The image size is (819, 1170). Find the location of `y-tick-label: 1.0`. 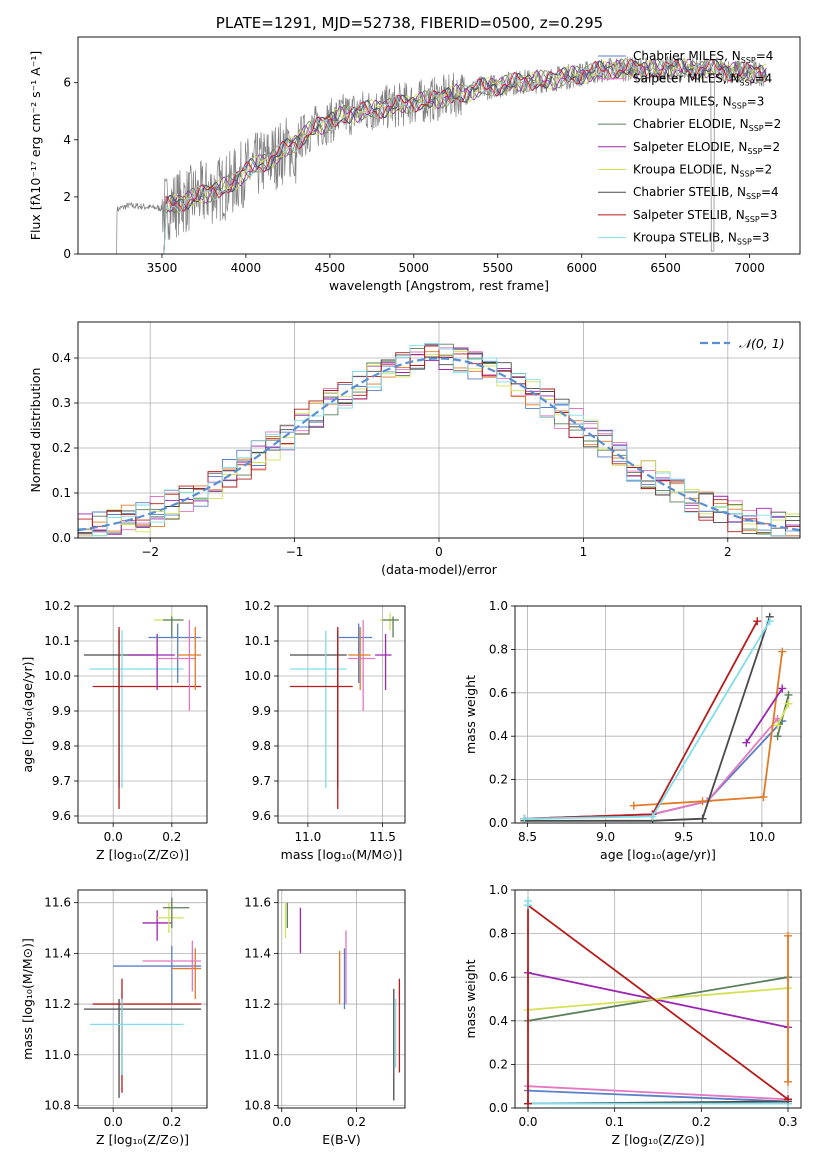

y-tick-label: 1.0 is located at coordinates (498, 606).